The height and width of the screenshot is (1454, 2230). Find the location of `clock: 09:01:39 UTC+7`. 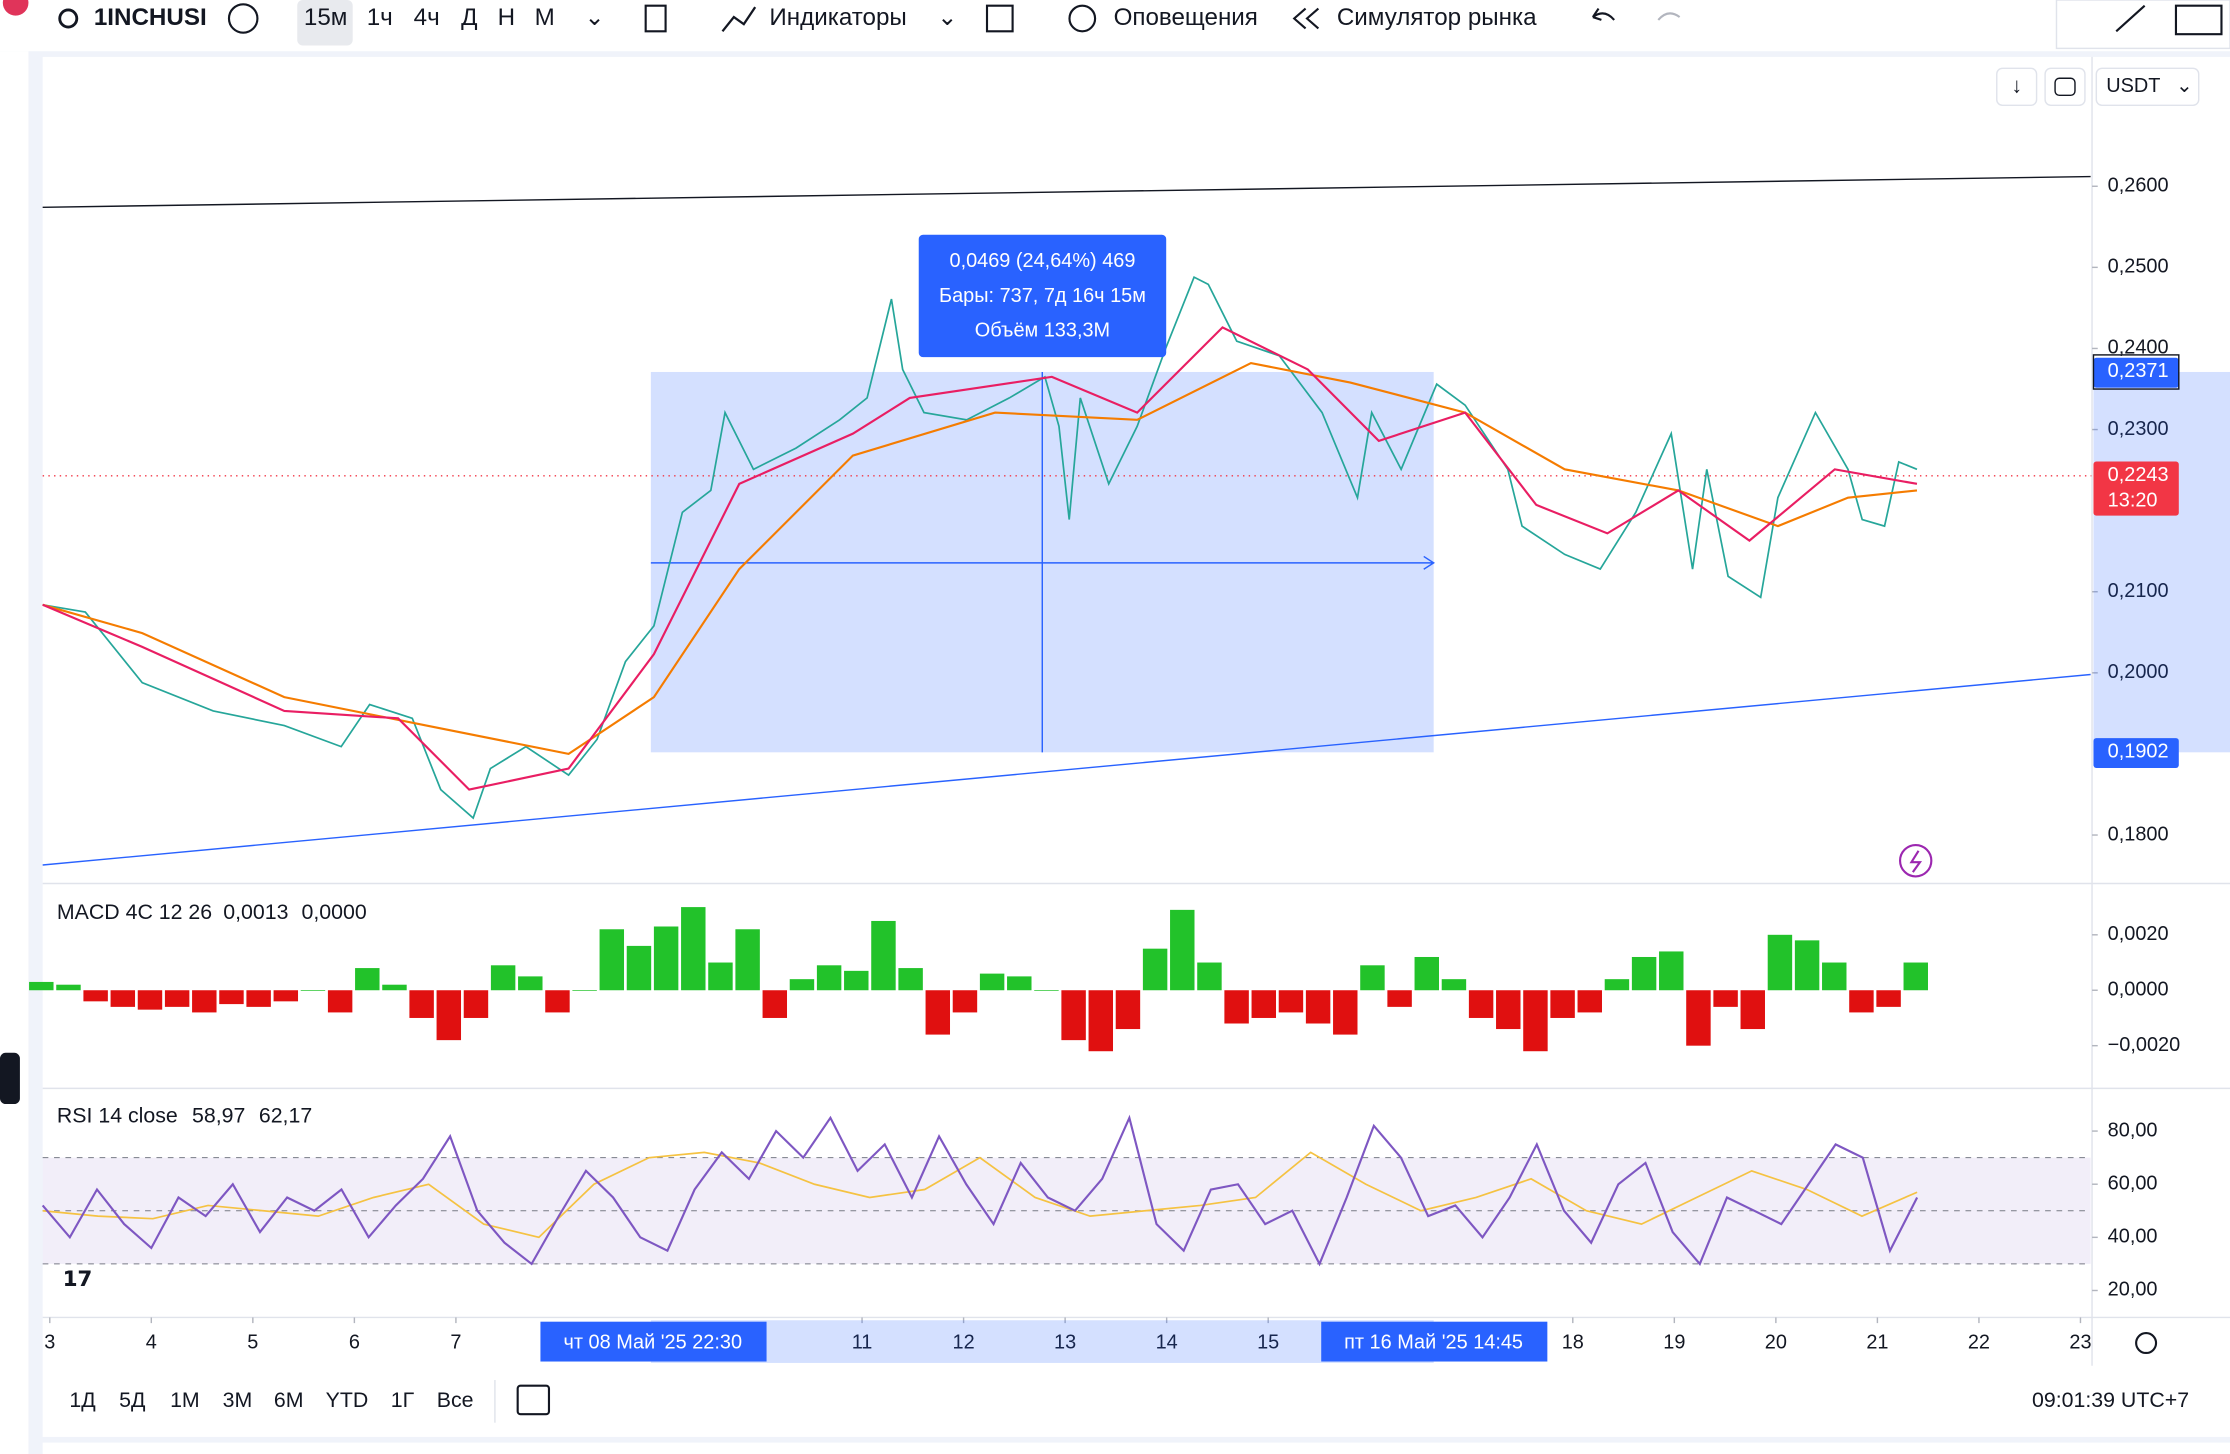

clock: 09:01:39 UTC+7 is located at coordinates (2110, 1400).